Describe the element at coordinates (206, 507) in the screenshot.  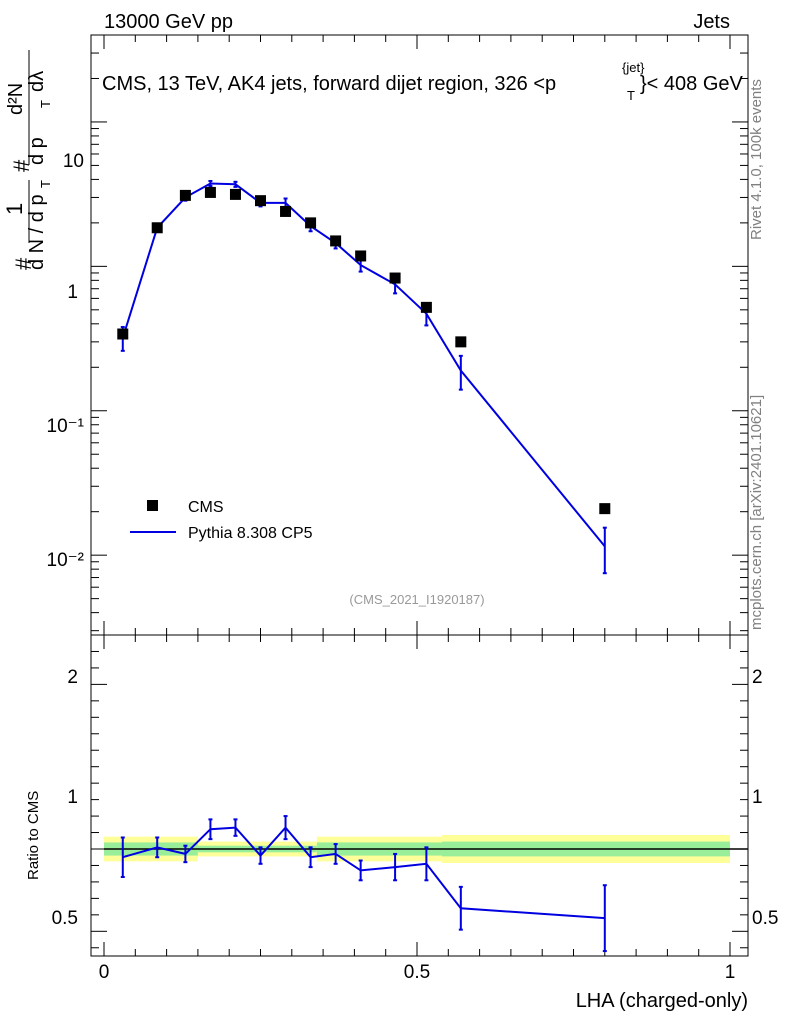
I see `legend-label-cms: CMS` at that location.